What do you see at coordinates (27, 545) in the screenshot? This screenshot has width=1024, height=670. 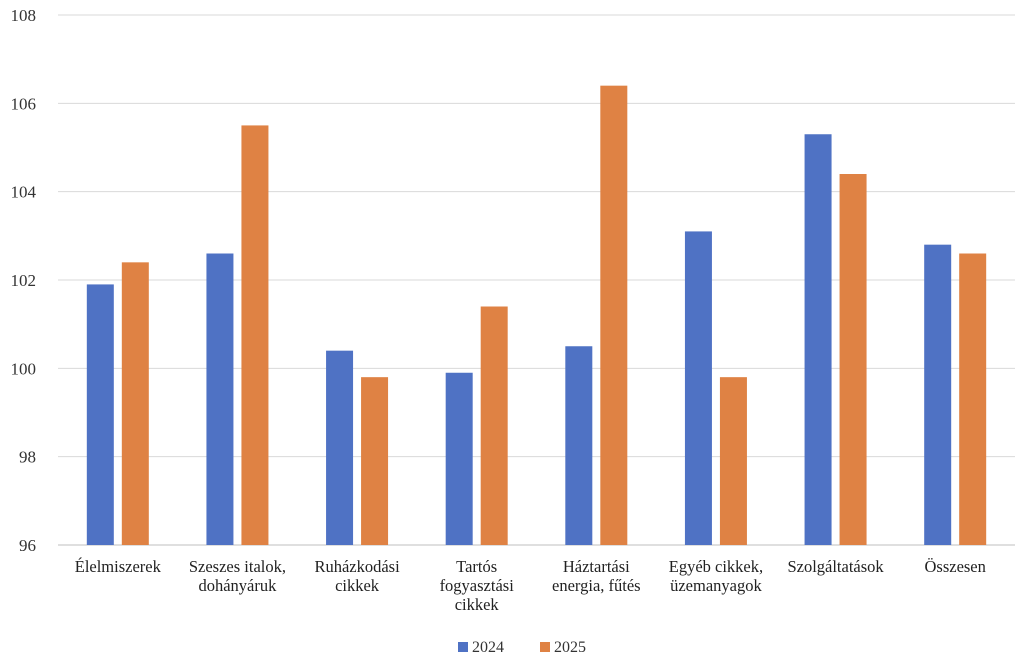 I see `y-tick-label: 96` at bounding box center [27, 545].